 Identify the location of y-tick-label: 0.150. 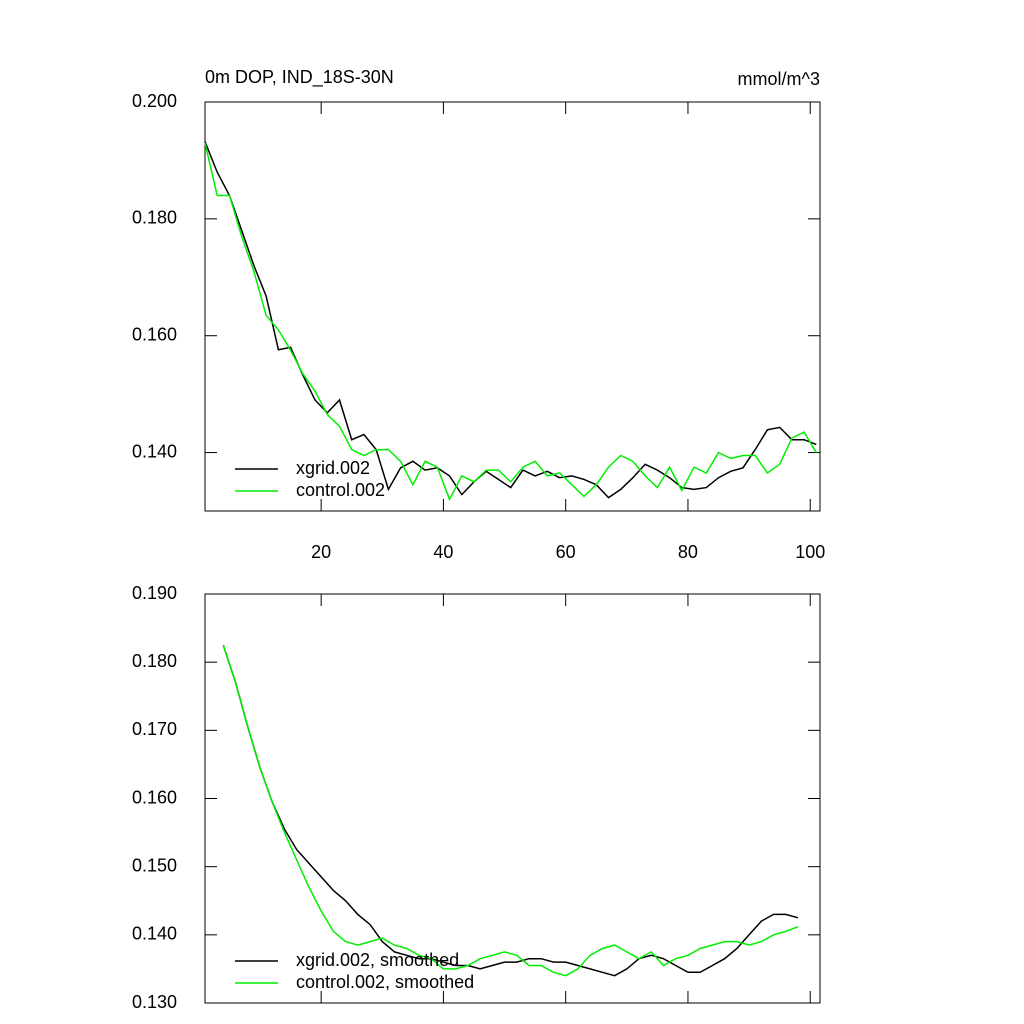
(154, 865).